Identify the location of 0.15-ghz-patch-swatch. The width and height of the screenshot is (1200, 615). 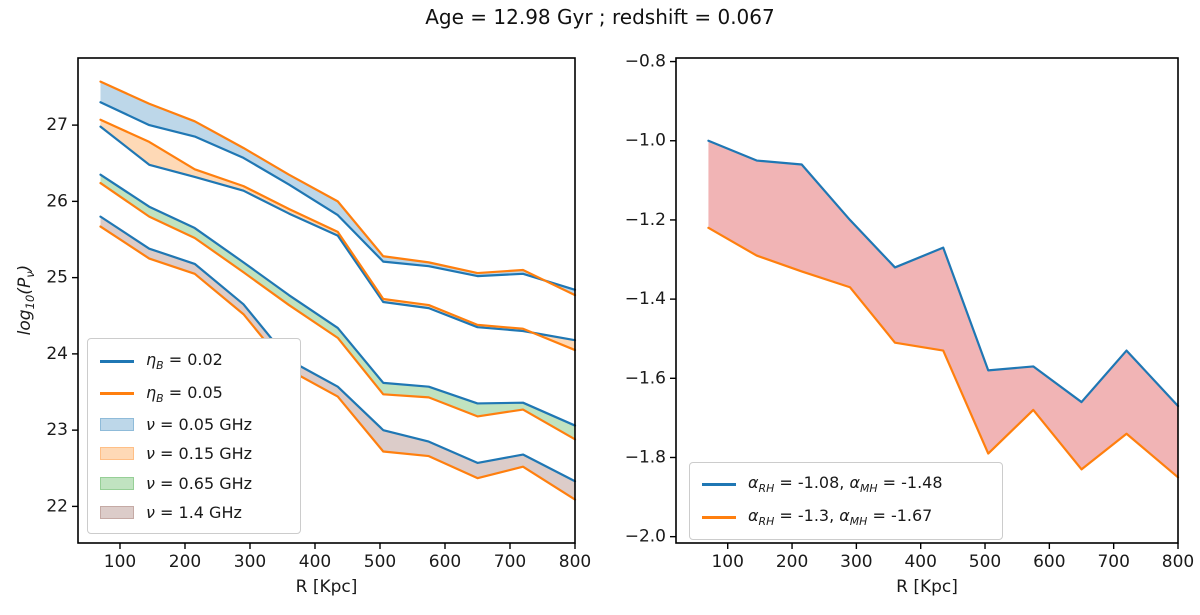
(117, 454).